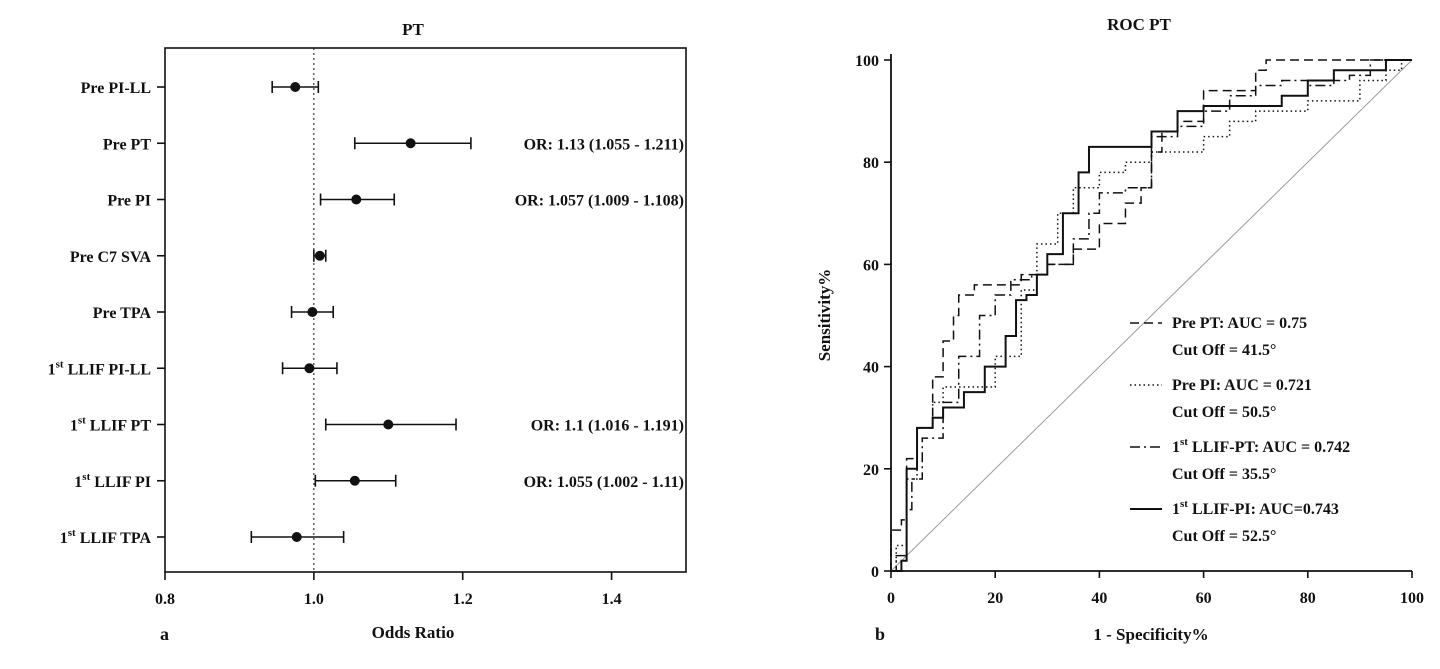 The height and width of the screenshot is (669, 1440). What do you see at coordinates (1308, 598) in the screenshot?
I see `roc-x-tick-label: 80` at bounding box center [1308, 598].